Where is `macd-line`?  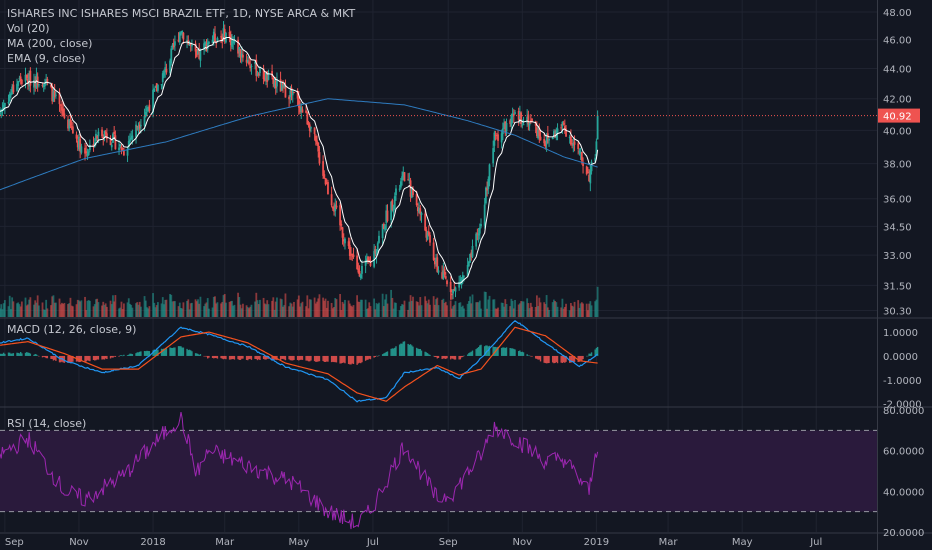 macd-line is located at coordinates (299, 361).